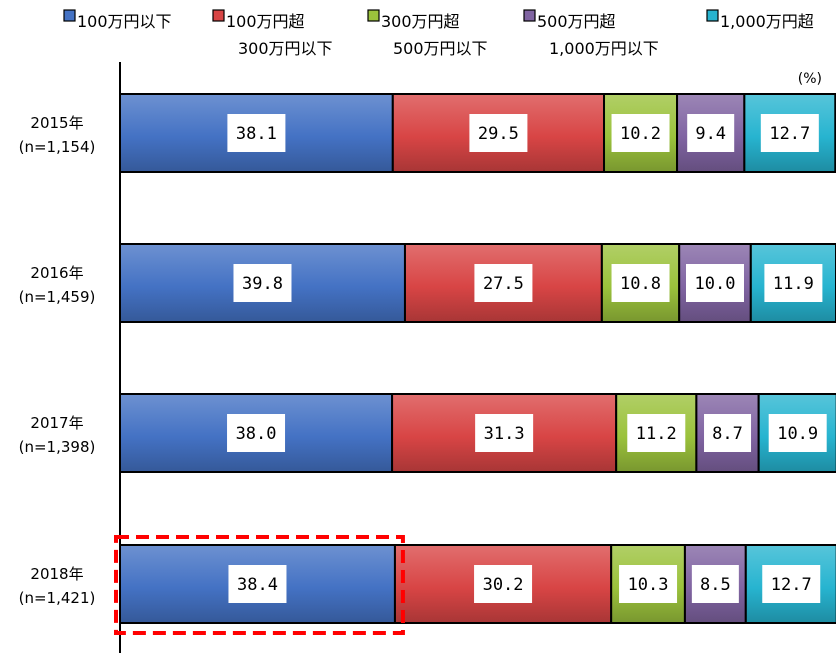  Describe the element at coordinates (285, 48) in the screenshot. I see `legend-label: 300万円以下` at that location.